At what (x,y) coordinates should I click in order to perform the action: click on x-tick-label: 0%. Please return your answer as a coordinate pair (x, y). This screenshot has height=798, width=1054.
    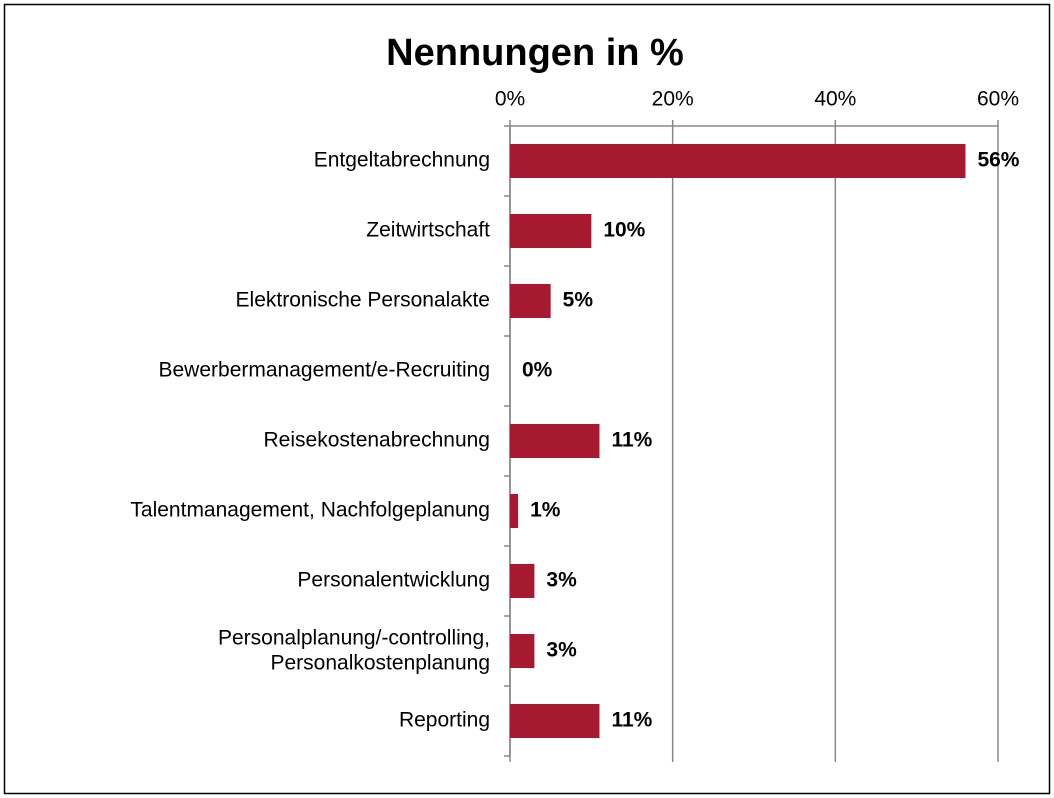
    Looking at the image, I should click on (510, 99).